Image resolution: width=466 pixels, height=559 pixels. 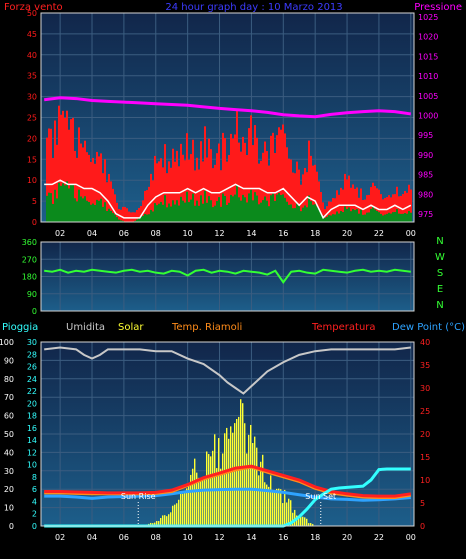 What do you see at coordinates (32, 379) in the screenshot?
I see `rain-tick-label: 24` at bounding box center [32, 379].